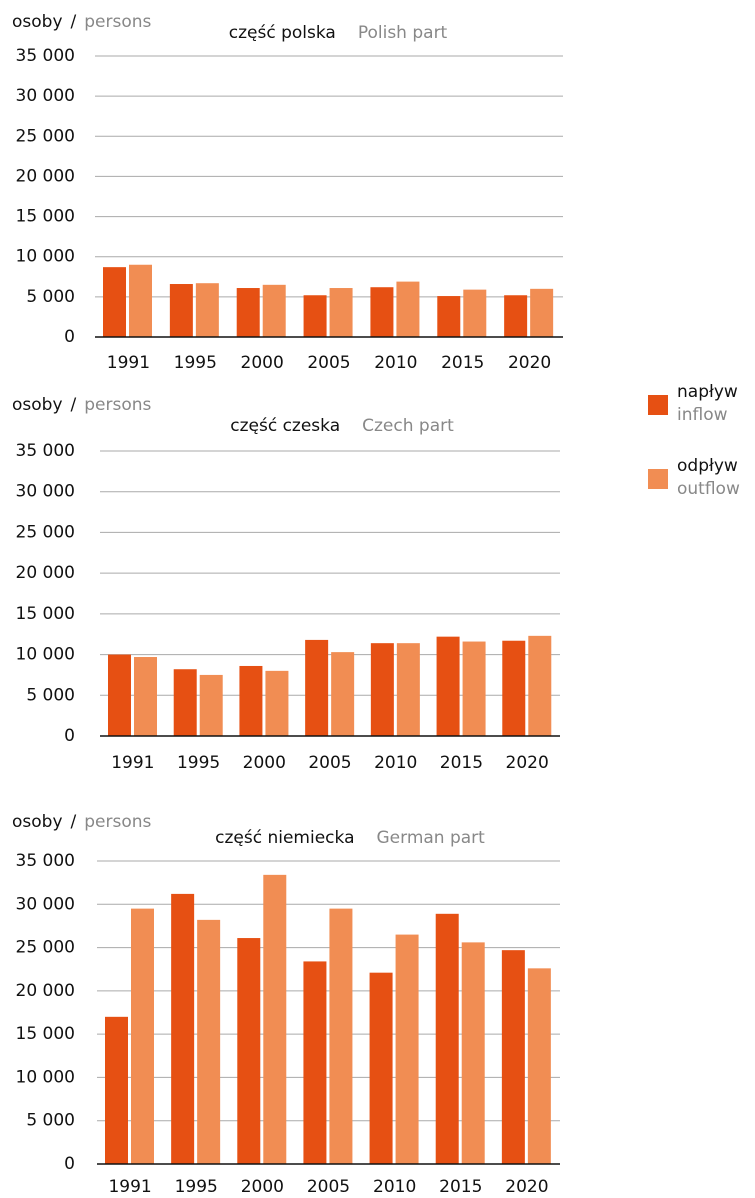  What do you see at coordinates (403, 33) in the screenshot?
I see `chart-title-en: Polish part` at bounding box center [403, 33].